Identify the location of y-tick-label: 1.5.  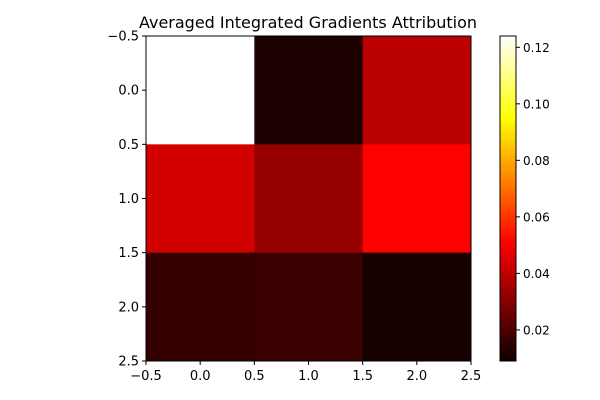
(128, 253).